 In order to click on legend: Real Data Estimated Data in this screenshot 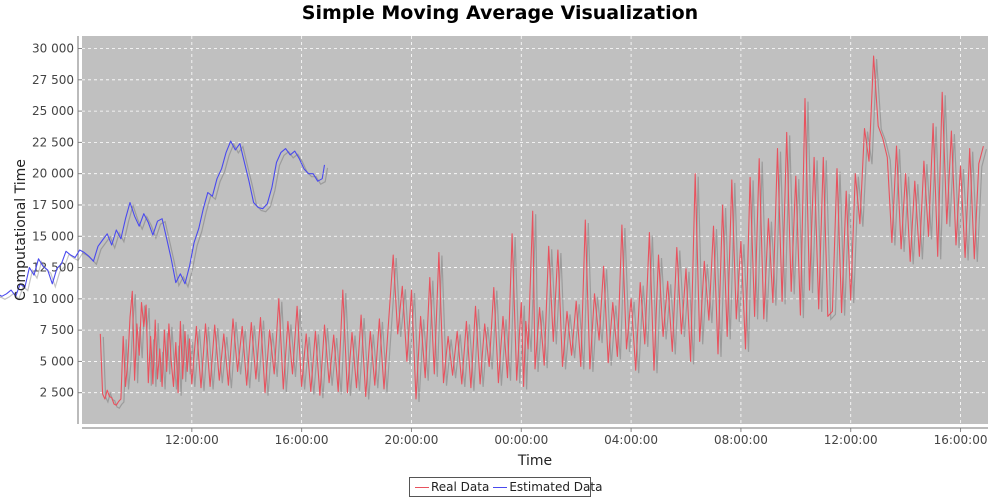, I will do `click(505, 487)`.